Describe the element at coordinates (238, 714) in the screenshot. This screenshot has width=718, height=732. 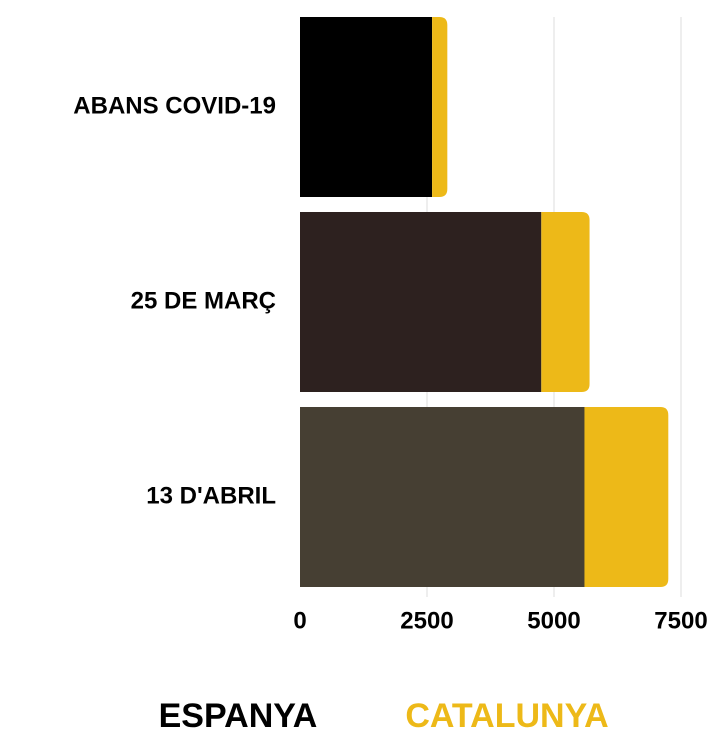
I see `legend-entry: ESPANYA` at that location.